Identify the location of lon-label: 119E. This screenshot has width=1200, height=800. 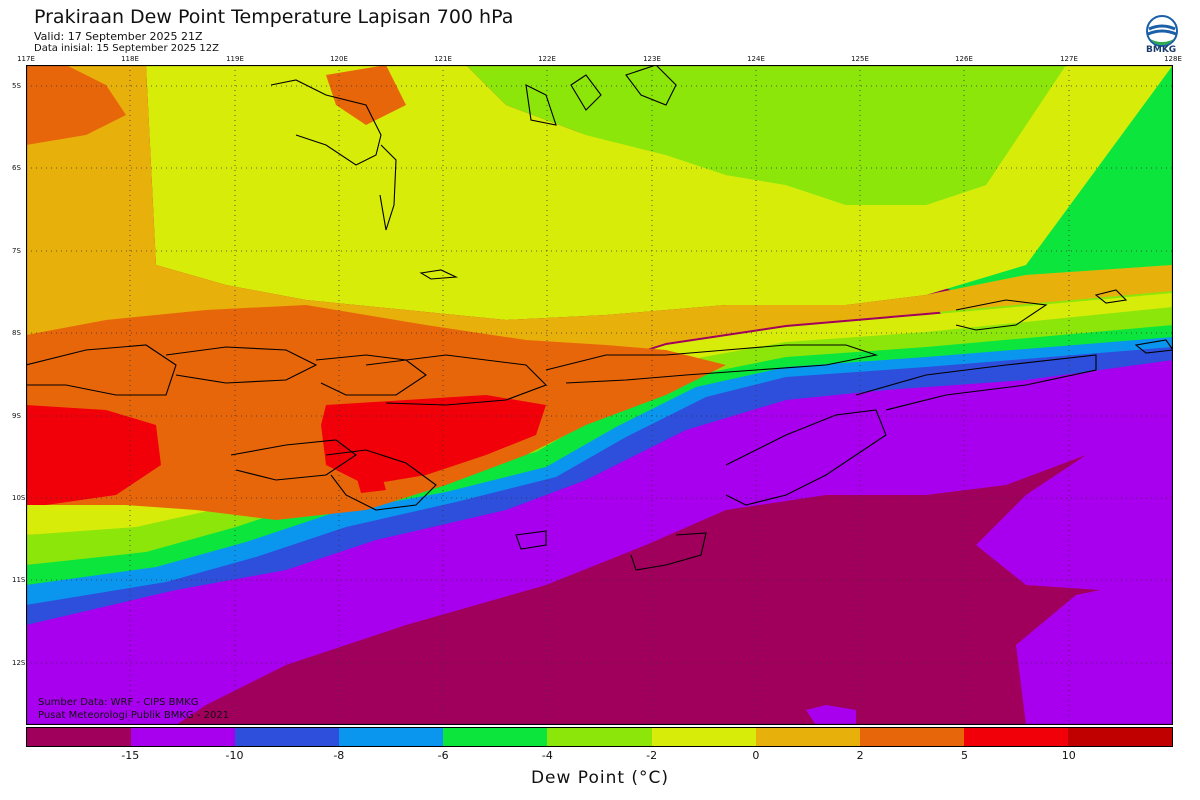
(235, 59).